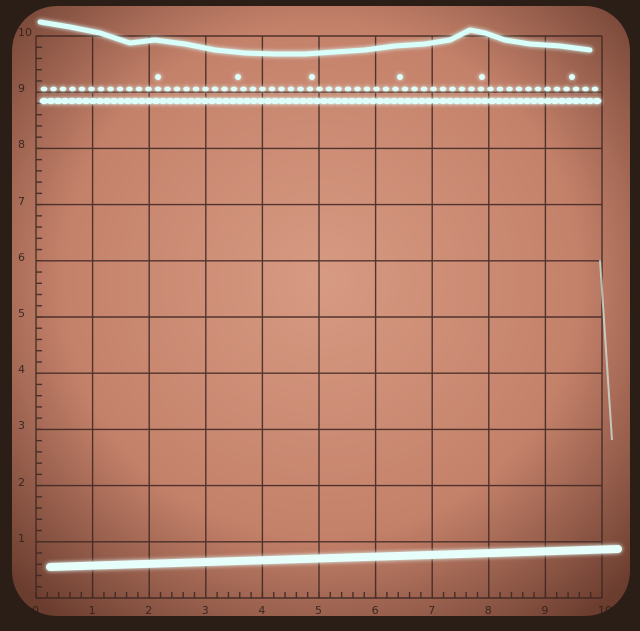 The height and width of the screenshot is (631, 640). What do you see at coordinates (92, 610) in the screenshot?
I see `x-axis-label: 1` at bounding box center [92, 610].